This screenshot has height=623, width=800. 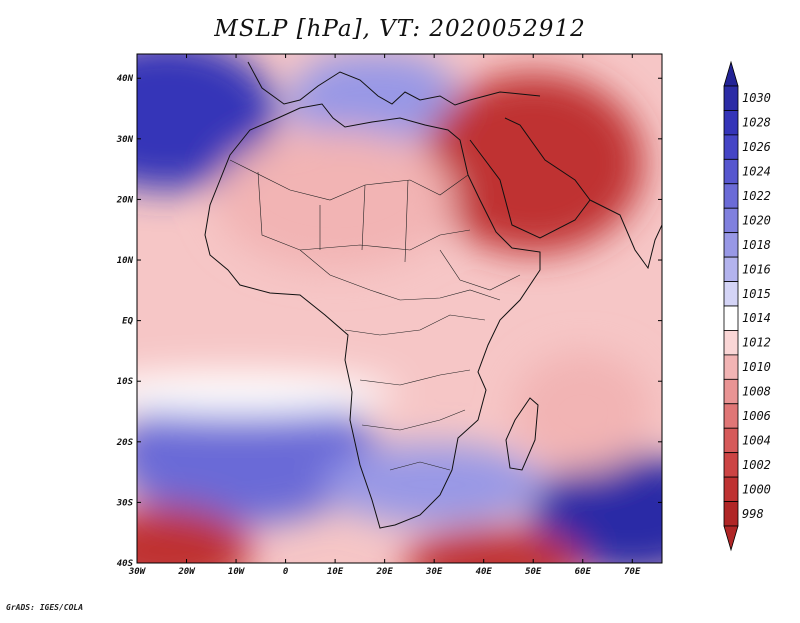 I want to click on colorbar-label: 1020, so click(x=756, y=220).